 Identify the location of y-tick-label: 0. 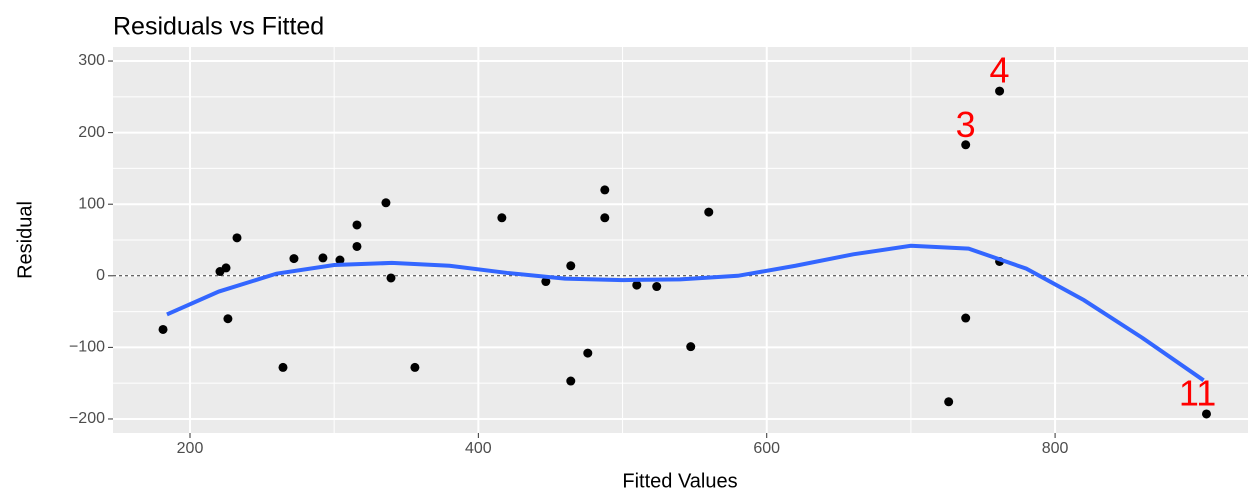
(100, 275).